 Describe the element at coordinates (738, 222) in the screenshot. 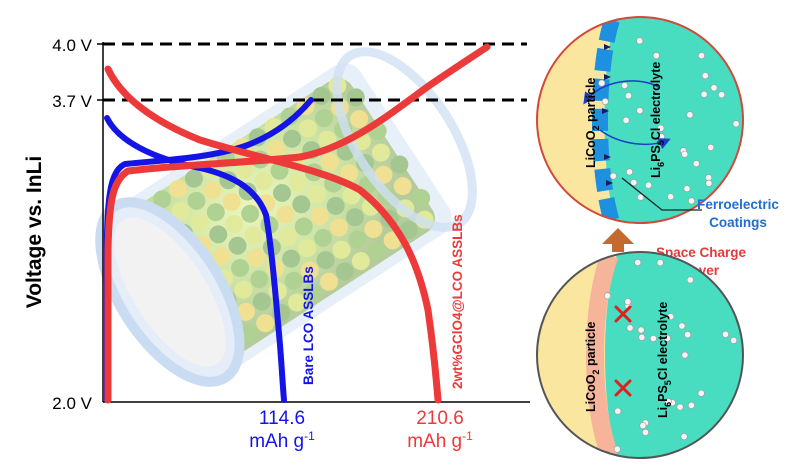

I see `coating-label-line2: Coatings` at that location.